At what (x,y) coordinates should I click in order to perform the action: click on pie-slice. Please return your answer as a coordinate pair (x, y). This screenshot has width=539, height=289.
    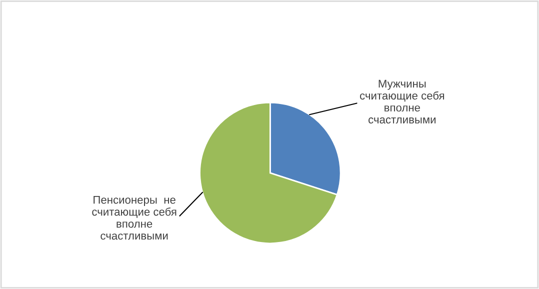
    Looking at the image, I should click on (268, 173).